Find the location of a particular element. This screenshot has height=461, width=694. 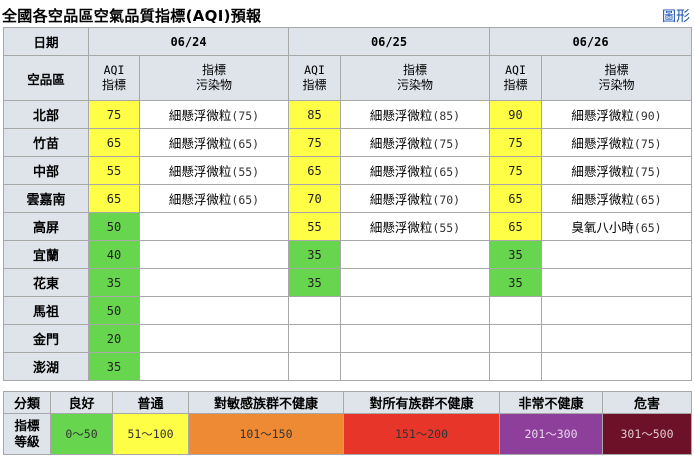

table-row: 中部 55 細懸浮微粒(55) 65 細懸浮微粒(65) 75 細懸浮微粒(75) is located at coordinates (347, 170).